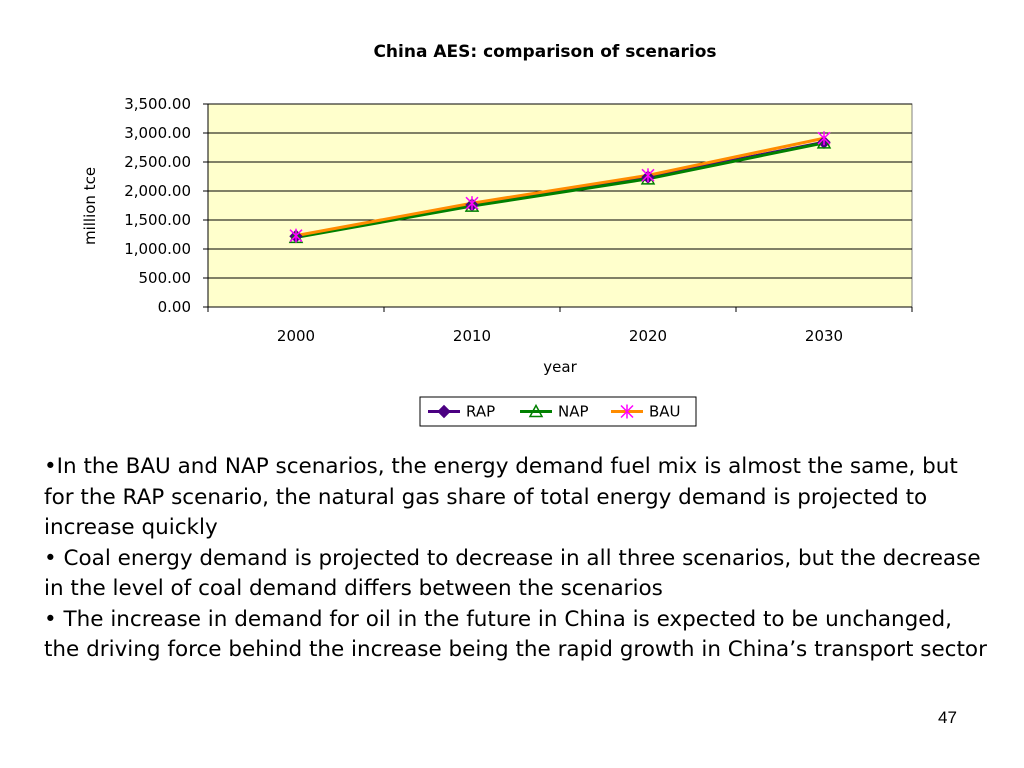 The image size is (1024, 768). What do you see at coordinates (824, 336) in the screenshot?
I see `x-tick-label: 2030` at bounding box center [824, 336].